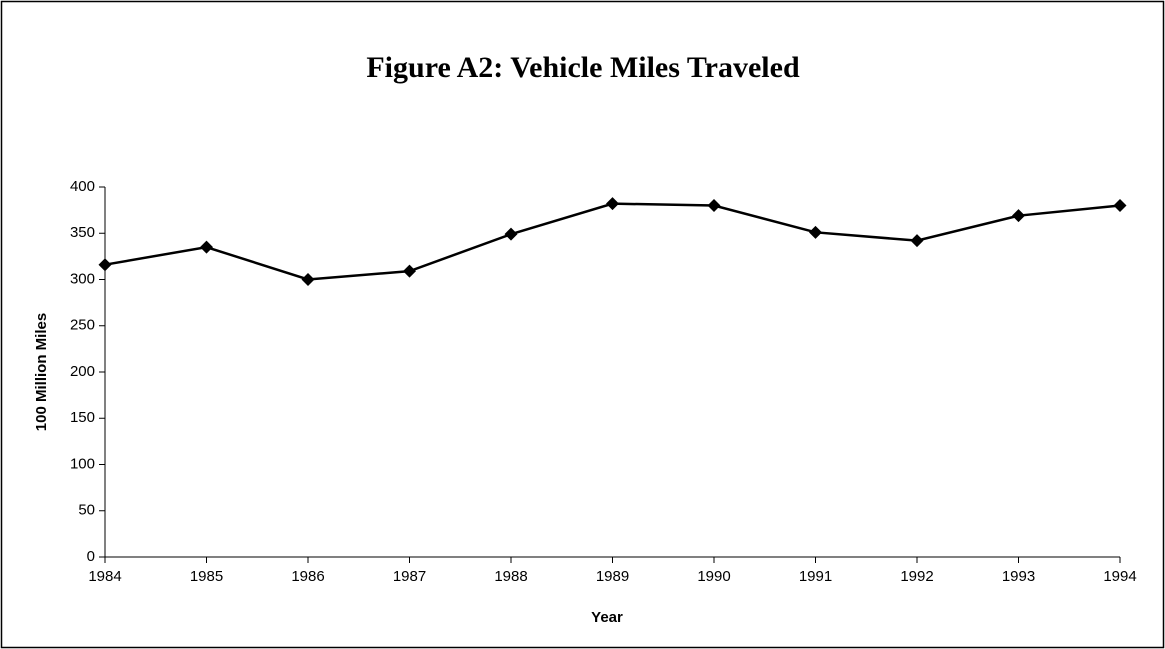  I want to click on y-axis-label: 100 Million Miles, so click(41, 372).